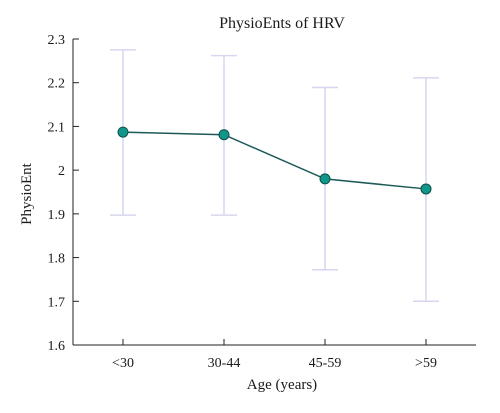  Describe the element at coordinates (325, 363) in the screenshot. I see `x-tick-label: 45-59` at that location.